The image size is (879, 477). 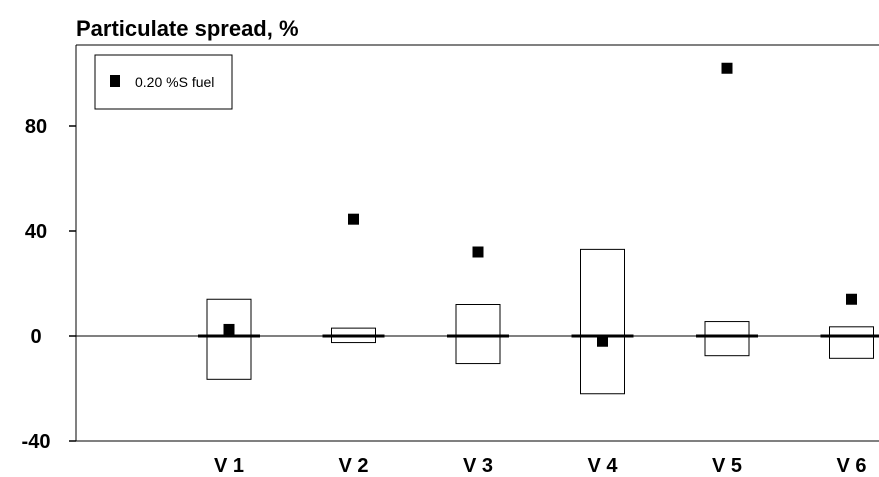 What do you see at coordinates (49, 284) in the screenshot?
I see `y-axis-ticks: 80 40 0 -40` at bounding box center [49, 284].